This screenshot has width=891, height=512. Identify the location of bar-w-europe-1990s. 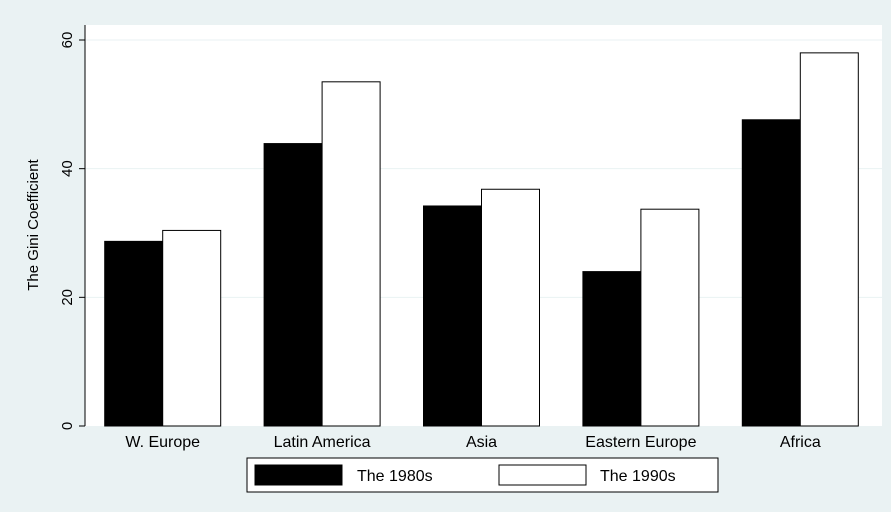
(192, 328).